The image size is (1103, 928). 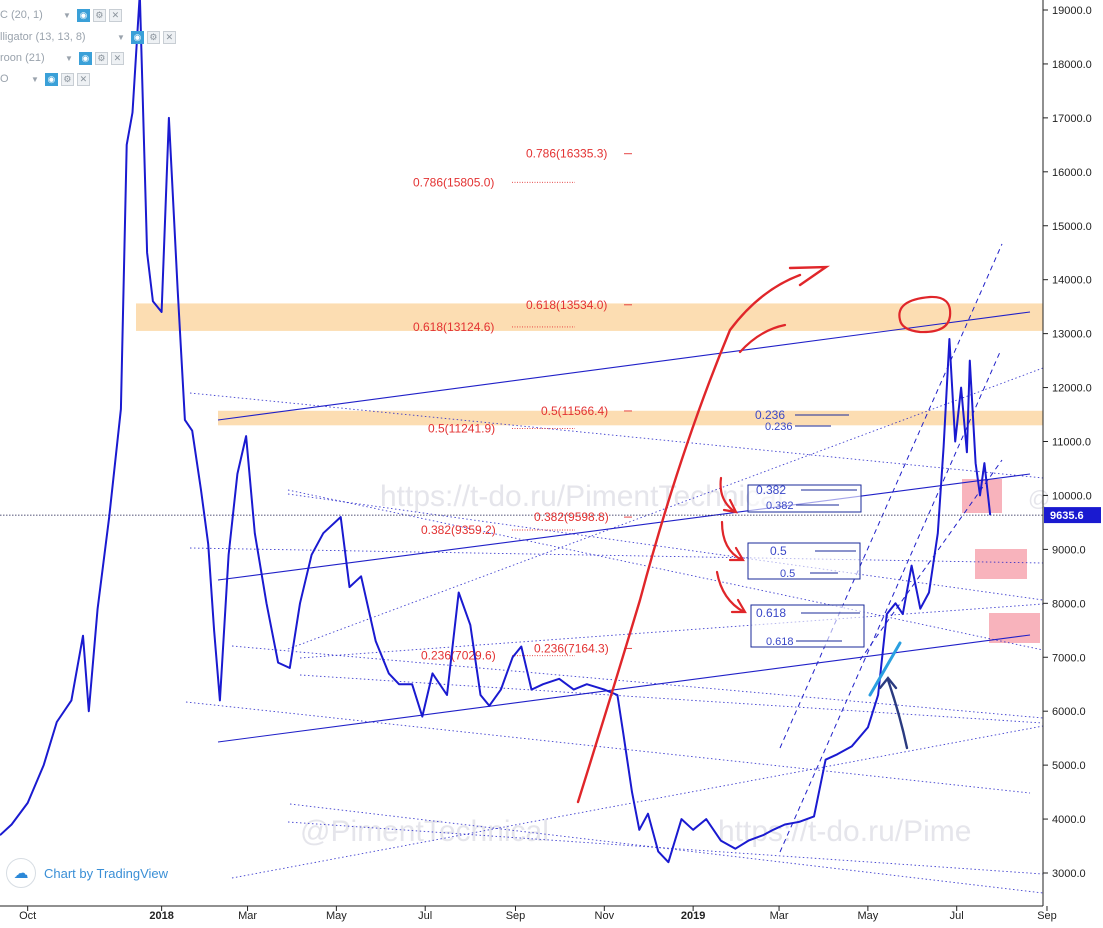 I want to click on price-tick-label: 10000.0, so click(x=1072, y=496).